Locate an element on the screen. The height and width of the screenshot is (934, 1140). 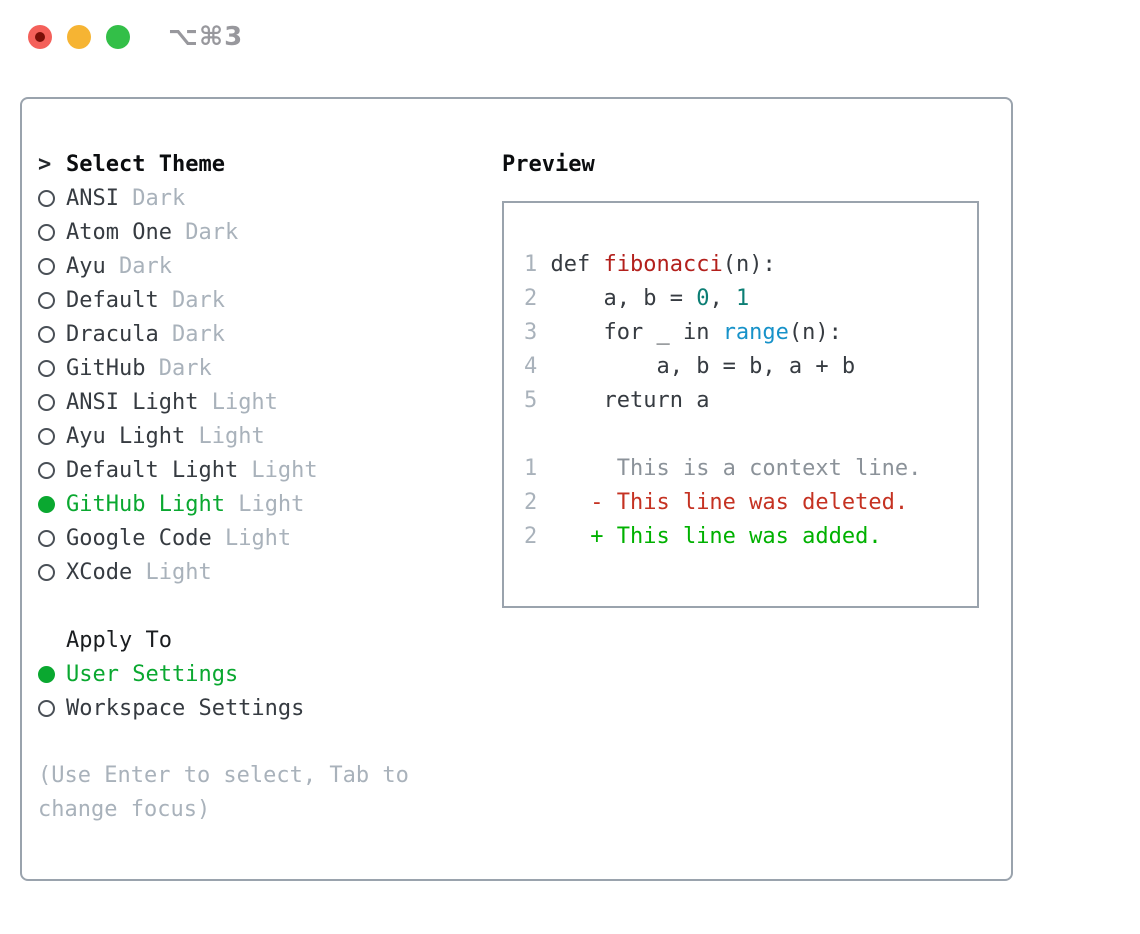
preview-title: Preview is located at coordinates (548, 164).